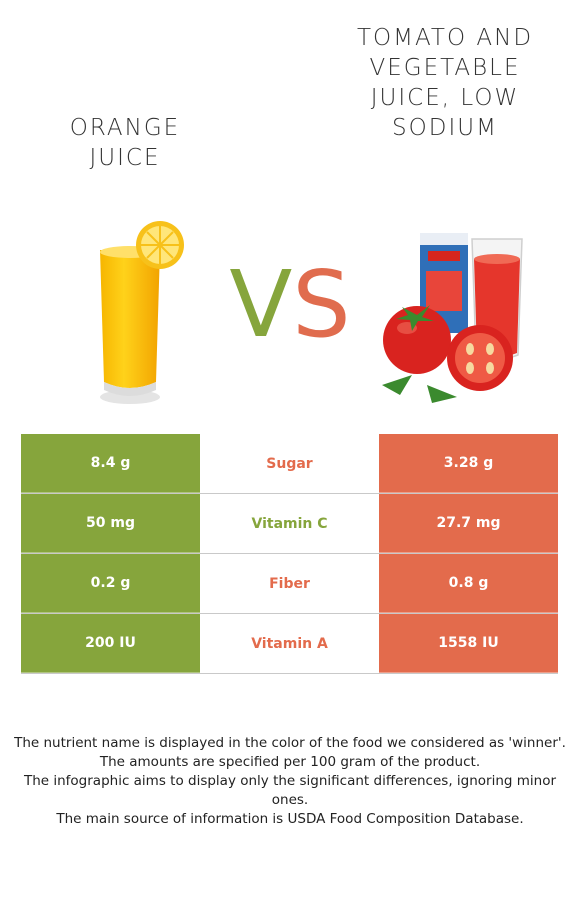 The height and width of the screenshot is (904, 580). I want to click on nutrient-name: Vitamin A, so click(289, 643).